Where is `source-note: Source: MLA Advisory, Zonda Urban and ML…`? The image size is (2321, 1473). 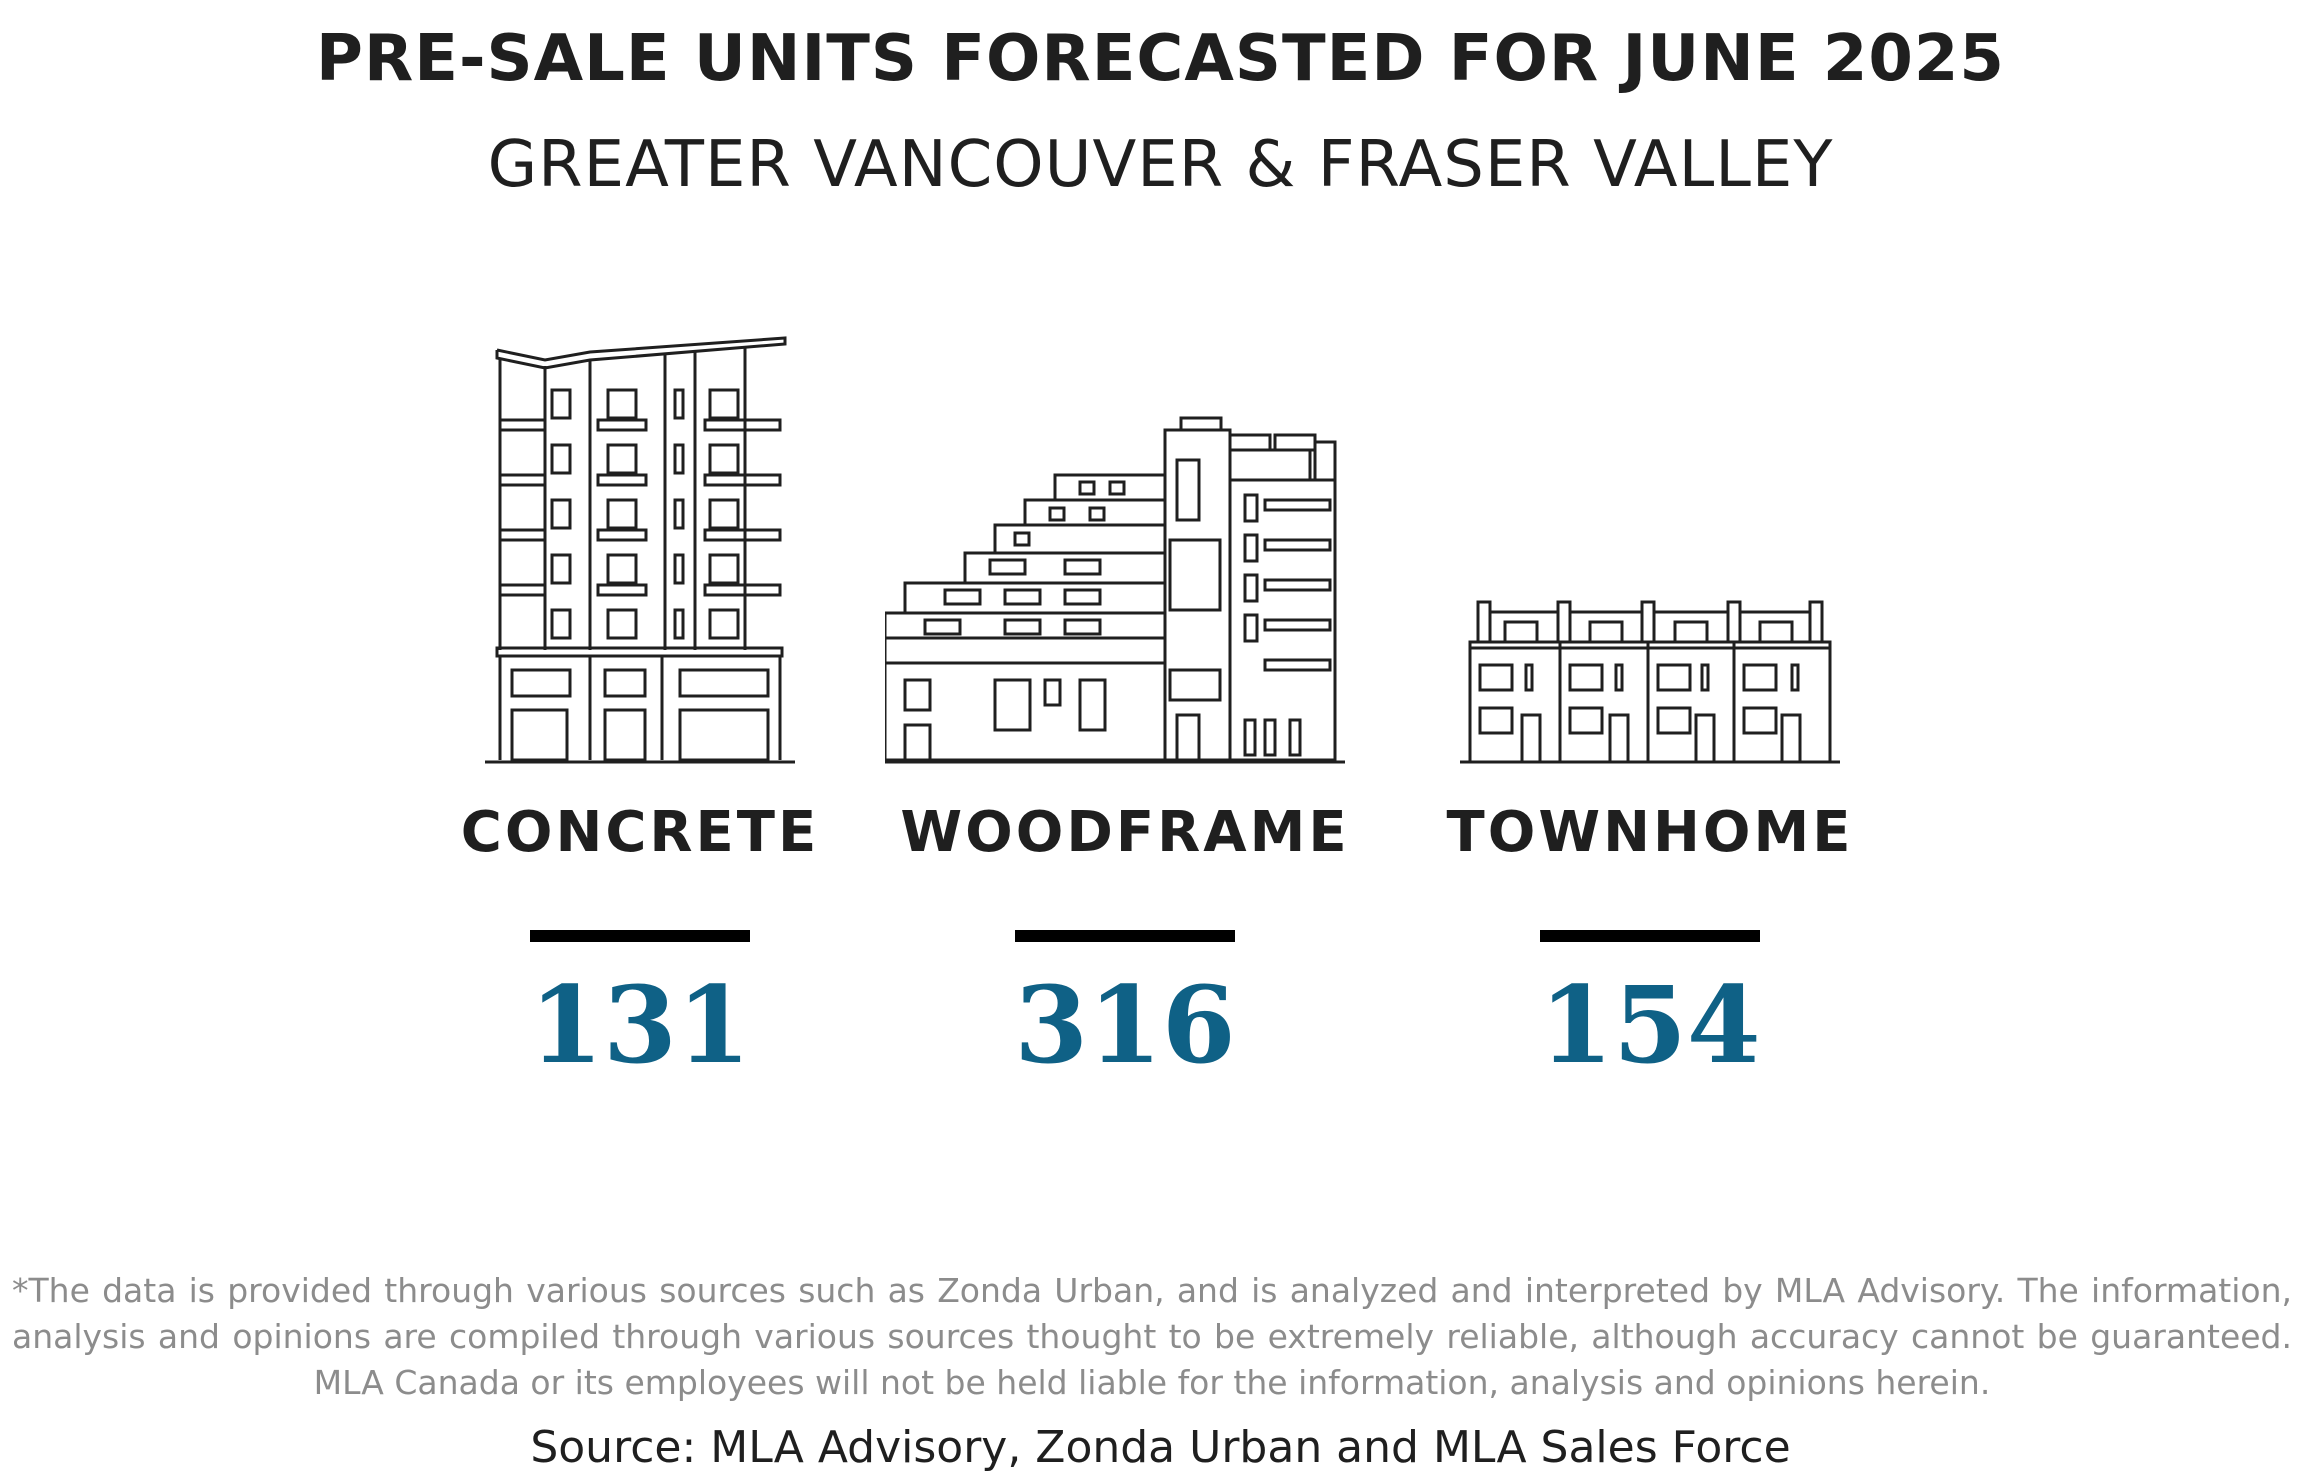 source-note: Source: MLA Advisory, Zonda Urban and ML… is located at coordinates (1160, 1447).